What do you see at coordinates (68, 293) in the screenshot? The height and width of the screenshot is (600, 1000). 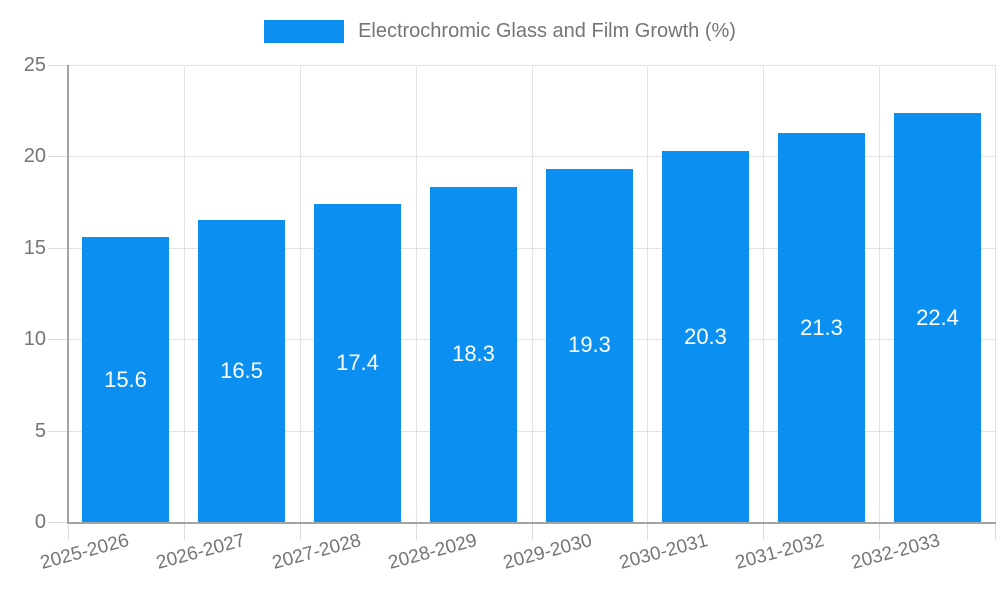 I see `y-axis-line` at bounding box center [68, 293].